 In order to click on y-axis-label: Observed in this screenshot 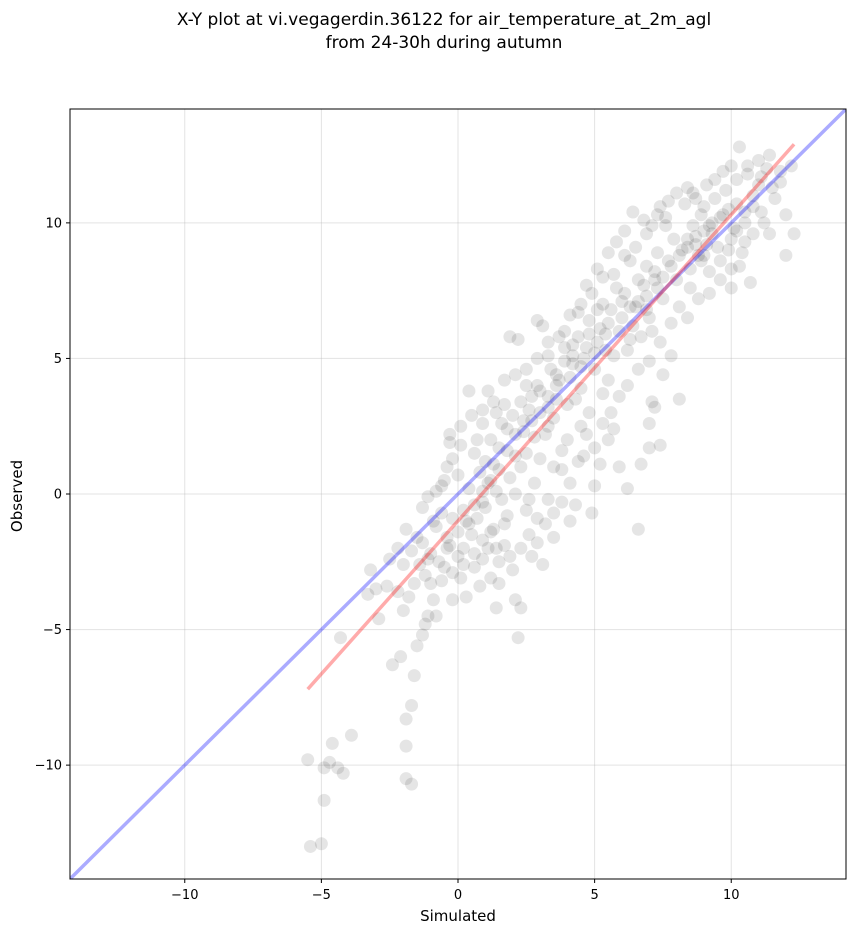, I will do `click(17, 496)`.